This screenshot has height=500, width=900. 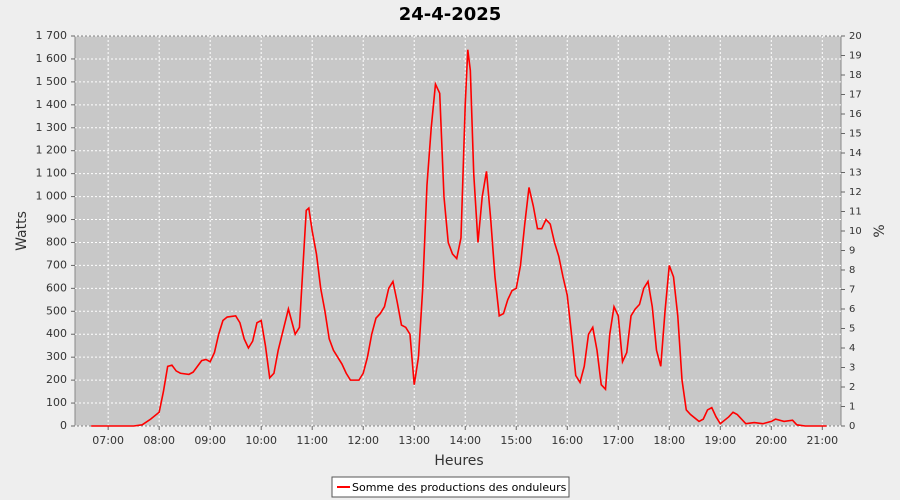 What do you see at coordinates (56, 241) in the screenshot?
I see `y-tick-label: 800` at bounding box center [56, 241].